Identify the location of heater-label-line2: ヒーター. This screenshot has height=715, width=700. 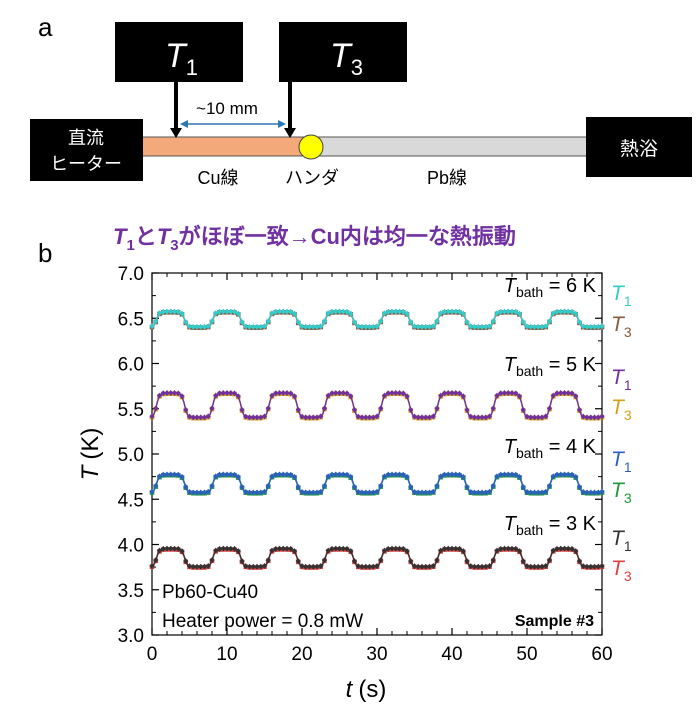
(86, 164).